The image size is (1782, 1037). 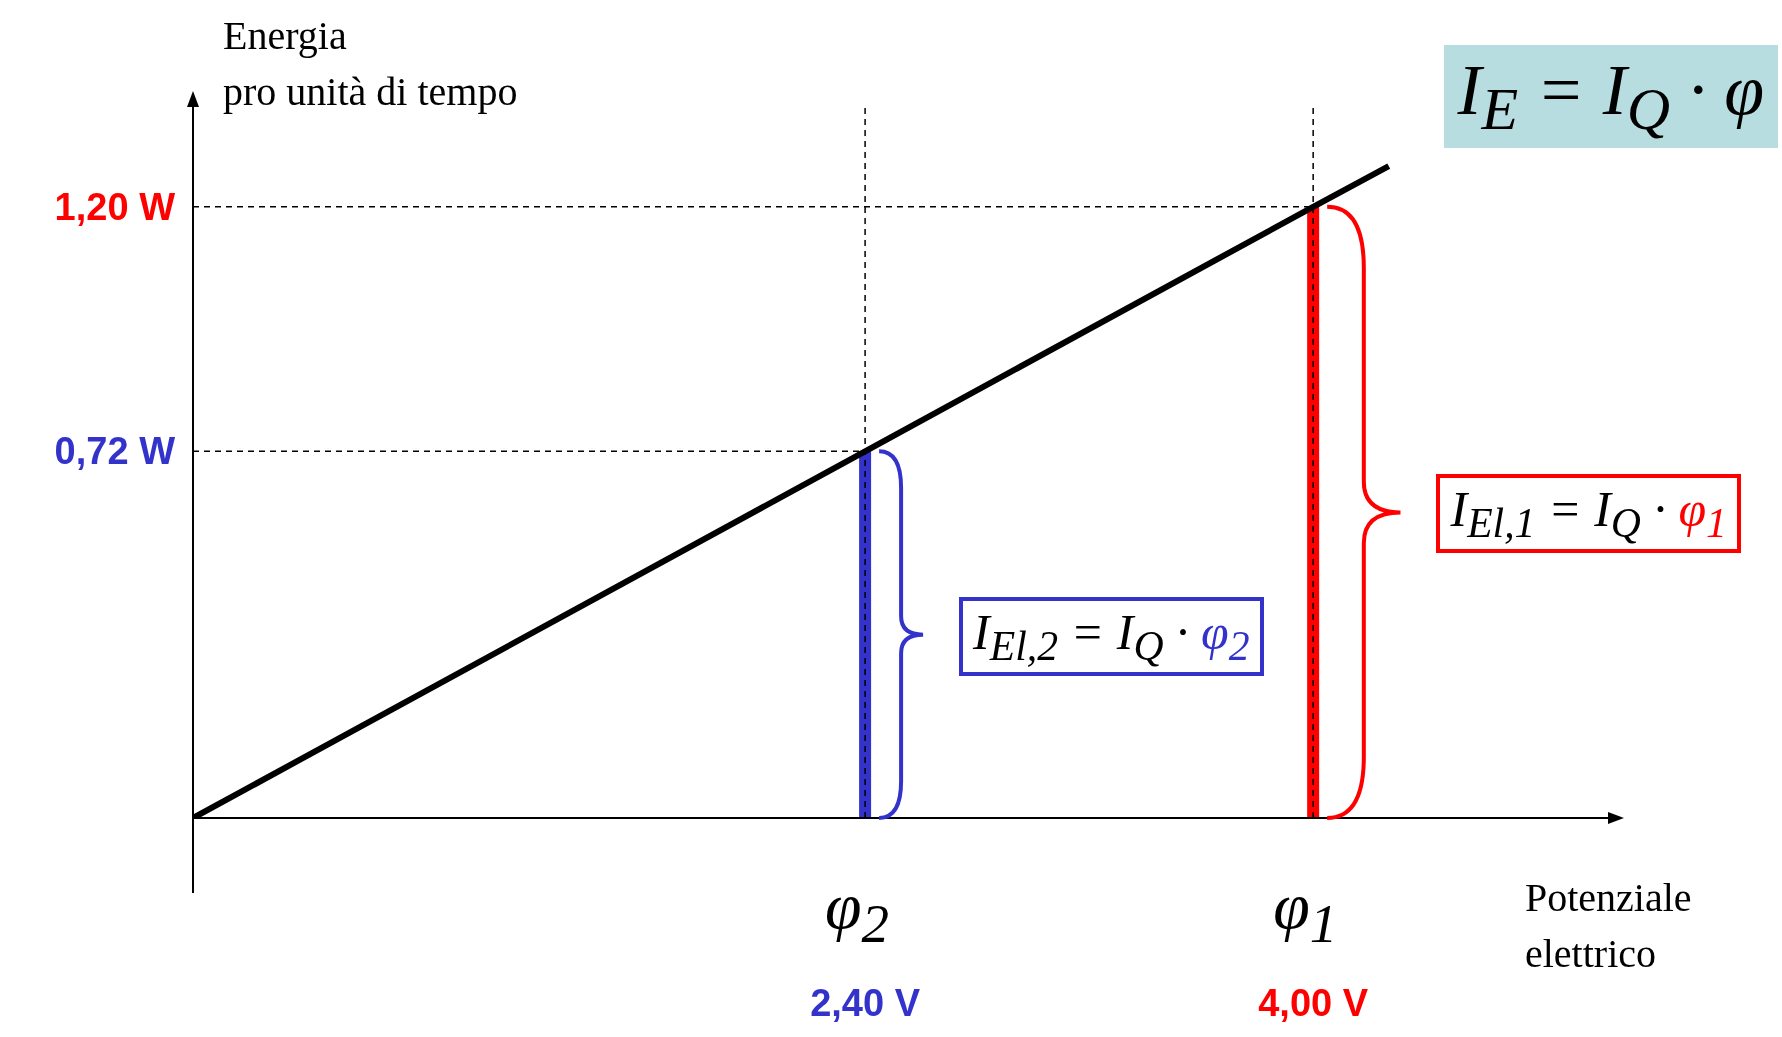 I want to click on annotation: φ$_{2}$, so click(x=857, y=912).